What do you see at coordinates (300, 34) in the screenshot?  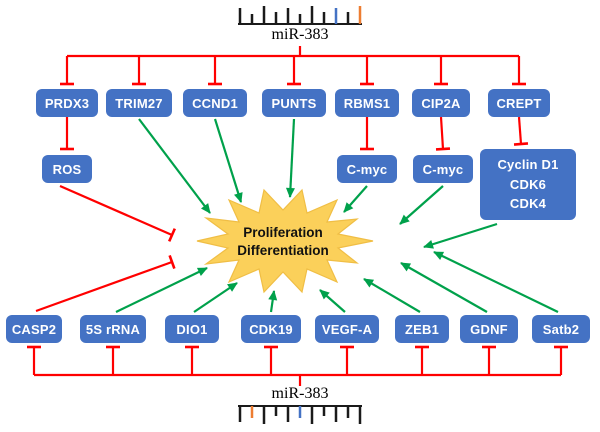 I see `top-mirna-label: miR-383` at bounding box center [300, 34].